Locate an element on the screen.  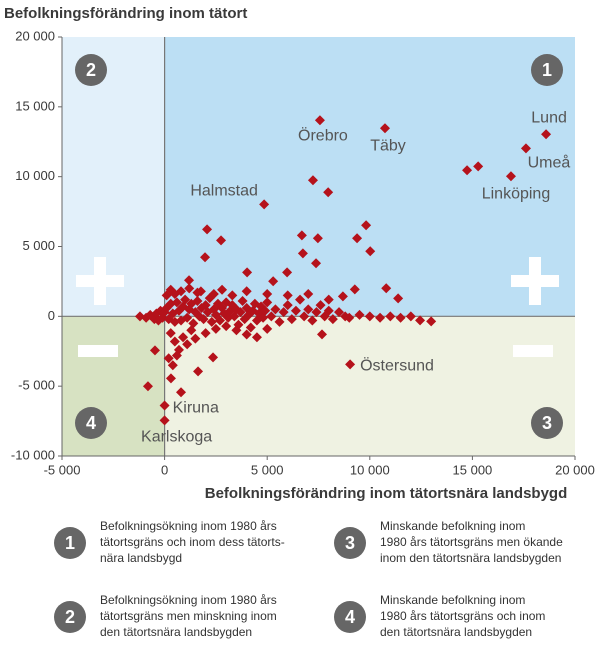
chart-title: Befolkningsförändring inom tätort is located at coordinates (125, 13).